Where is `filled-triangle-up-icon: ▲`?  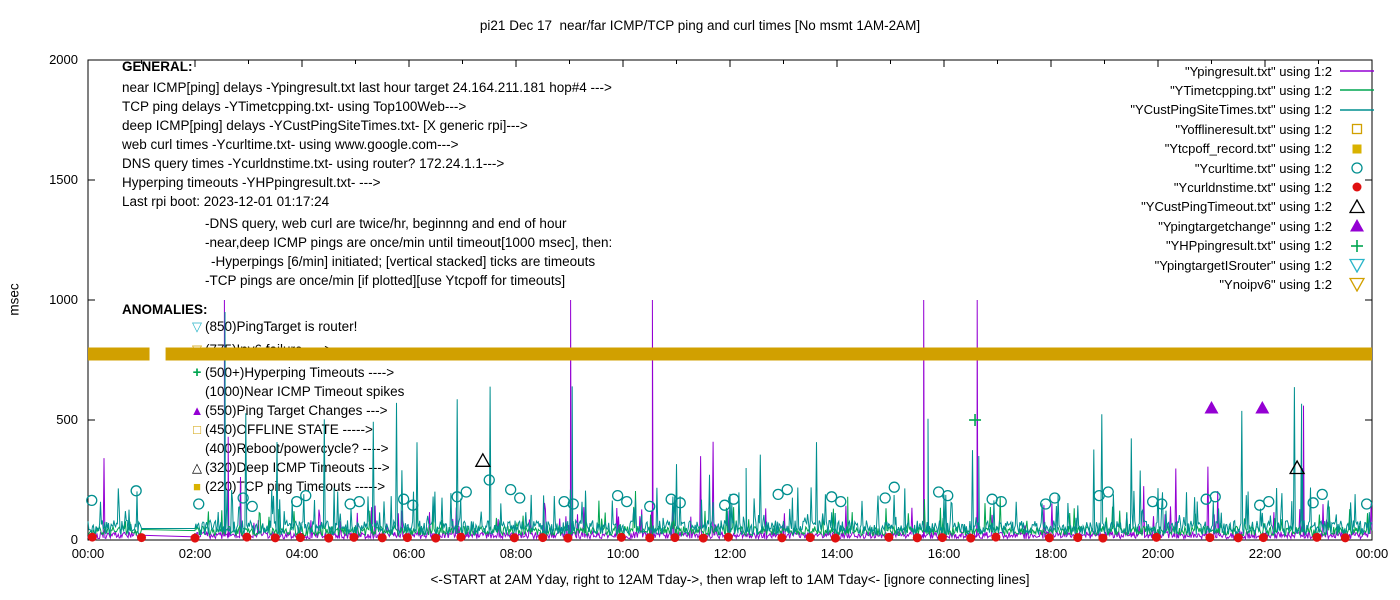
filled-triangle-up-icon: ▲ is located at coordinates (197, 410).